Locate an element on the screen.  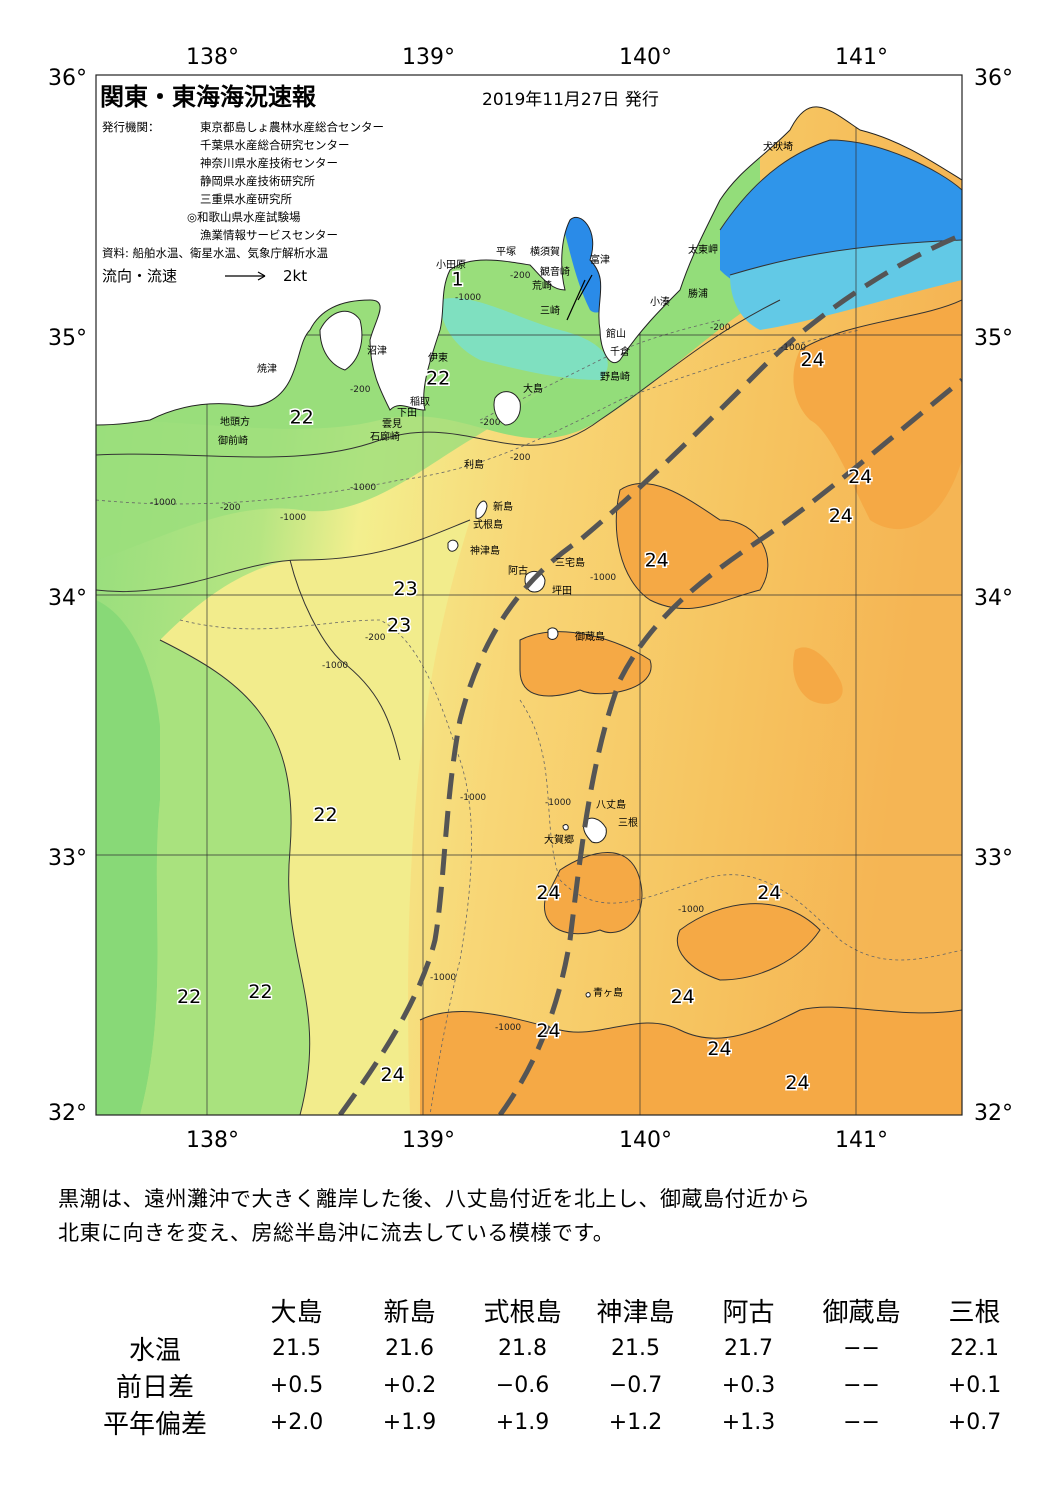
data-source: 資料: 船舶水温、衛星水温、気象庁解析水温 is located at coordinates (215, 253).